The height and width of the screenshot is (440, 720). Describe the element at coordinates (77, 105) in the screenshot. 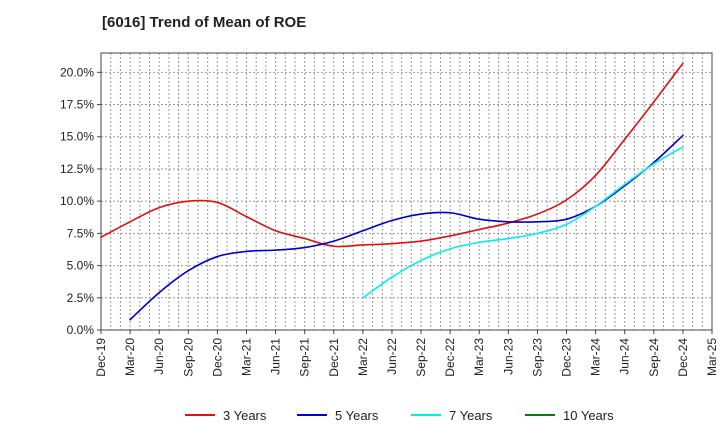

I see `y-tick-label: 17.5%` at that location.